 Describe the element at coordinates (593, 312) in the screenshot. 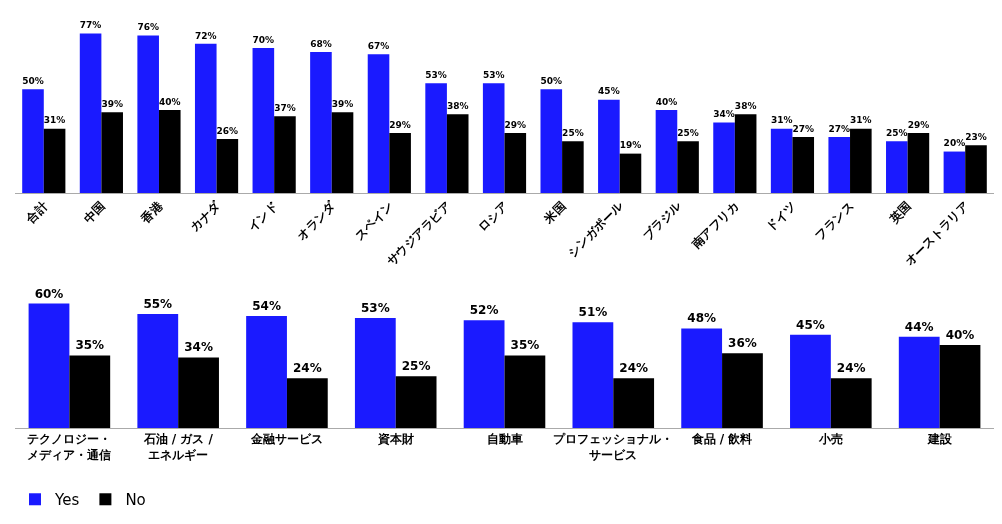

I see `data-label: 51%` at that location.